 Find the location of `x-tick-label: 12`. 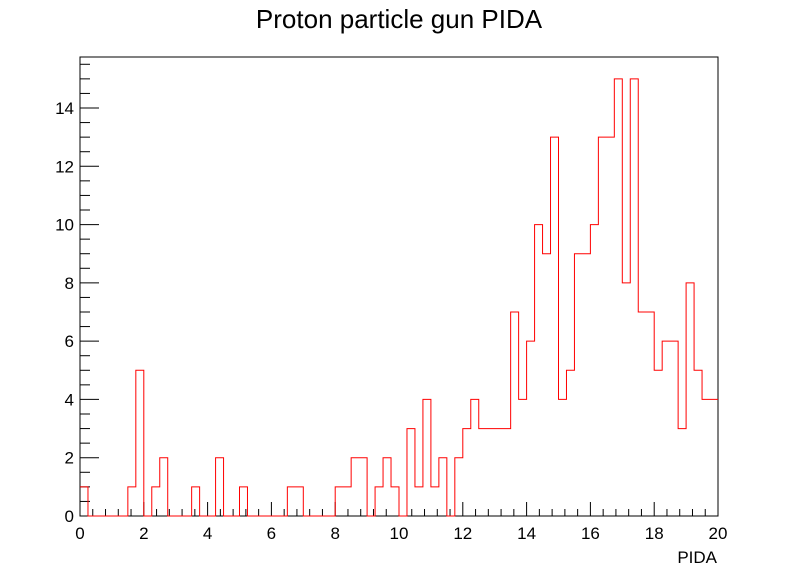

x-tick-label: 12 is located at coordinates (462, 533).